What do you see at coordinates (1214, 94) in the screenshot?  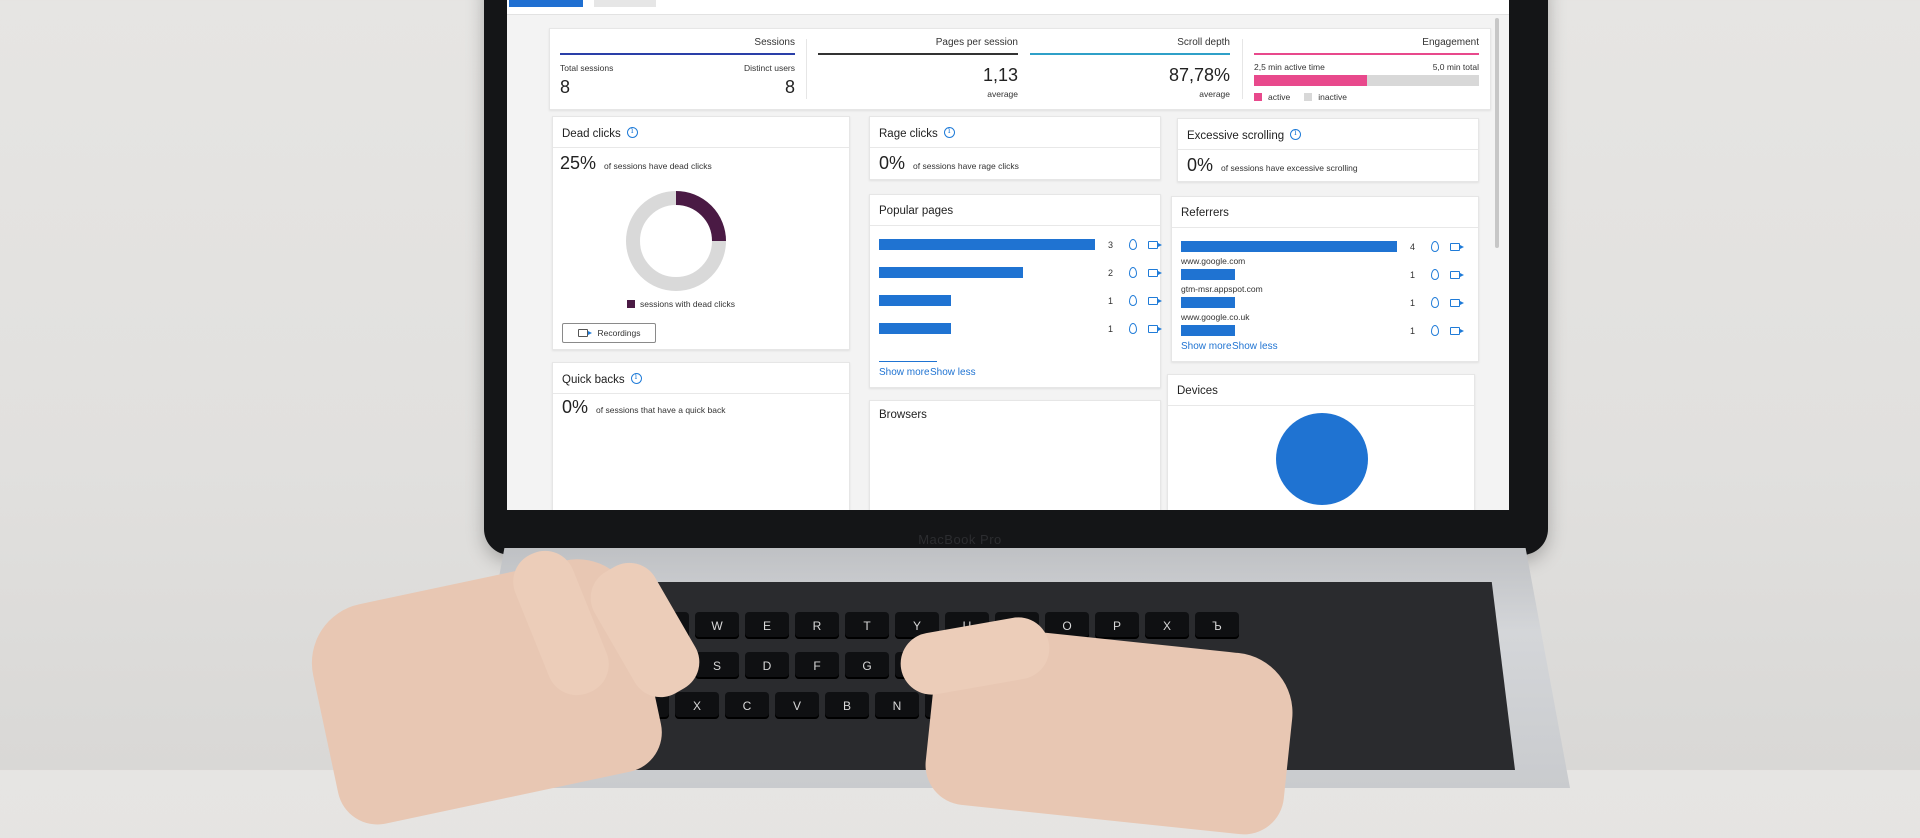 I see `scroll-depth-caption: average` at bounding box center [1214, 94].